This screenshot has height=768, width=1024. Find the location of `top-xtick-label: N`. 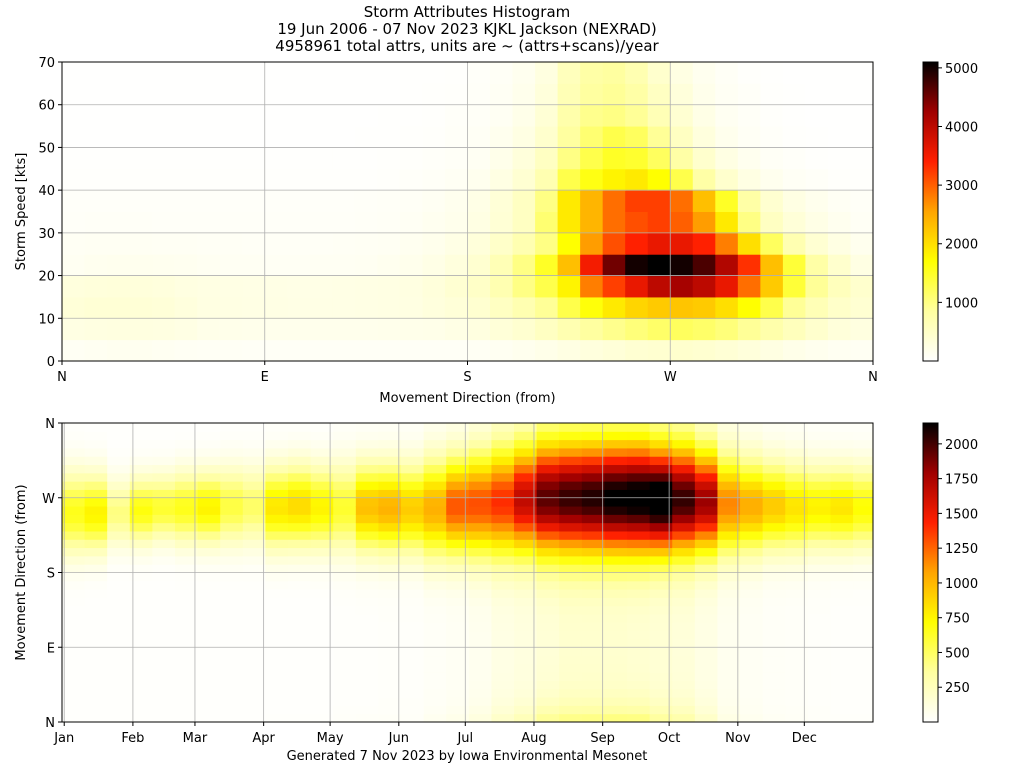

top-xtick-label: N is located at coordinates (62, 377).